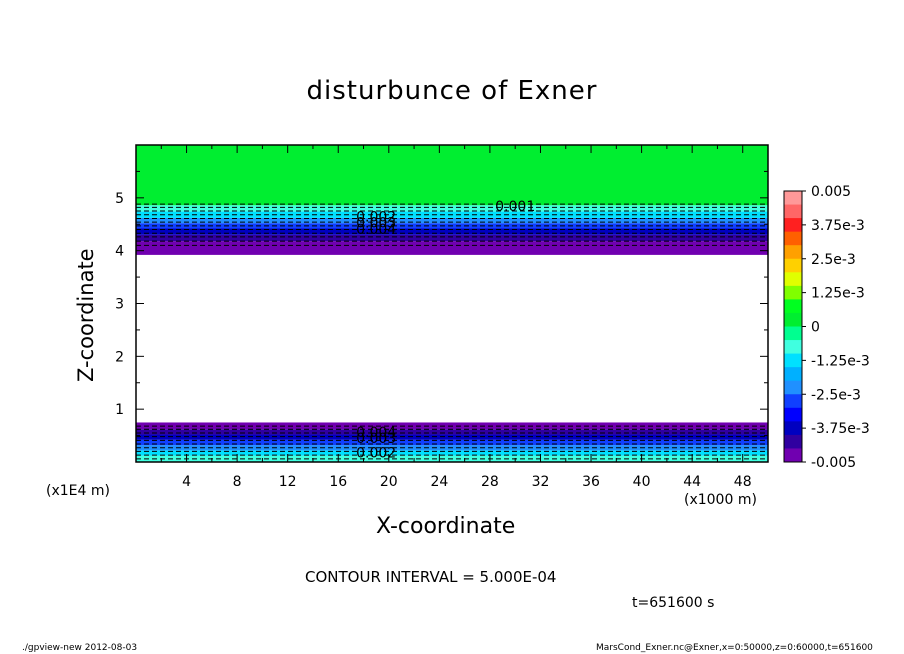 This screenshot has height=654, width=904. I want to click on x-tick-label: 24, so click(439, 482).